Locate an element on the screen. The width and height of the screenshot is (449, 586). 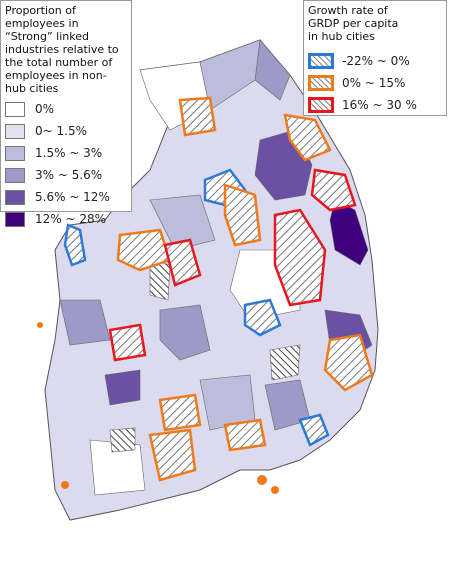
legend-label: 16% ~ 30 % is located at coordinates (379, 105).